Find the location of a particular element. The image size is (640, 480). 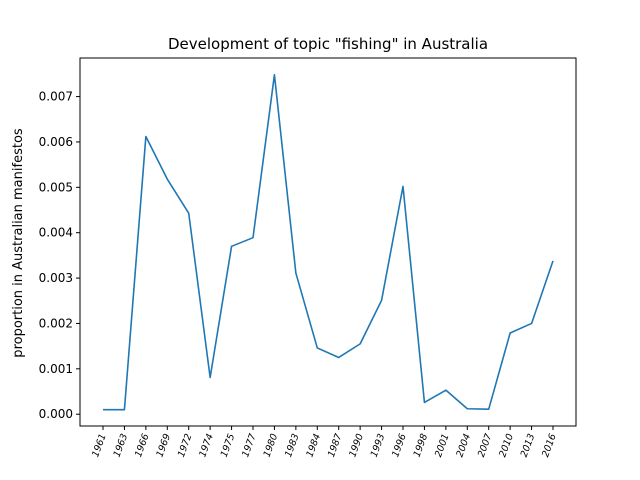

x-tick-label: 2001 is located at coordinates (442, 445).